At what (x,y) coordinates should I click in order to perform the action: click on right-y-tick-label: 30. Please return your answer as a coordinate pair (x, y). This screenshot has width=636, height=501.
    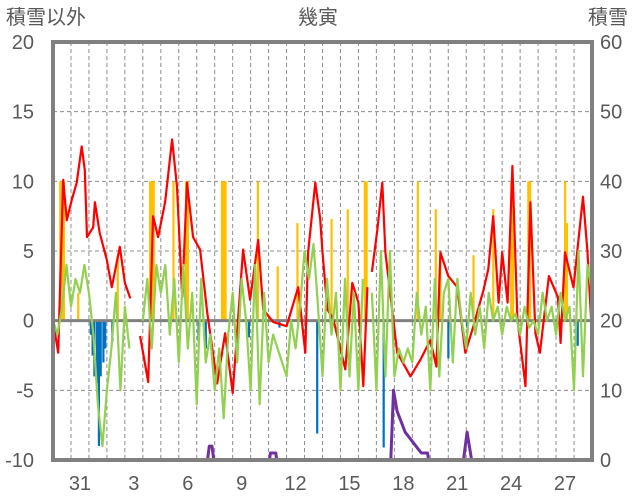
    Looking at the image, I should click on (611, 252).